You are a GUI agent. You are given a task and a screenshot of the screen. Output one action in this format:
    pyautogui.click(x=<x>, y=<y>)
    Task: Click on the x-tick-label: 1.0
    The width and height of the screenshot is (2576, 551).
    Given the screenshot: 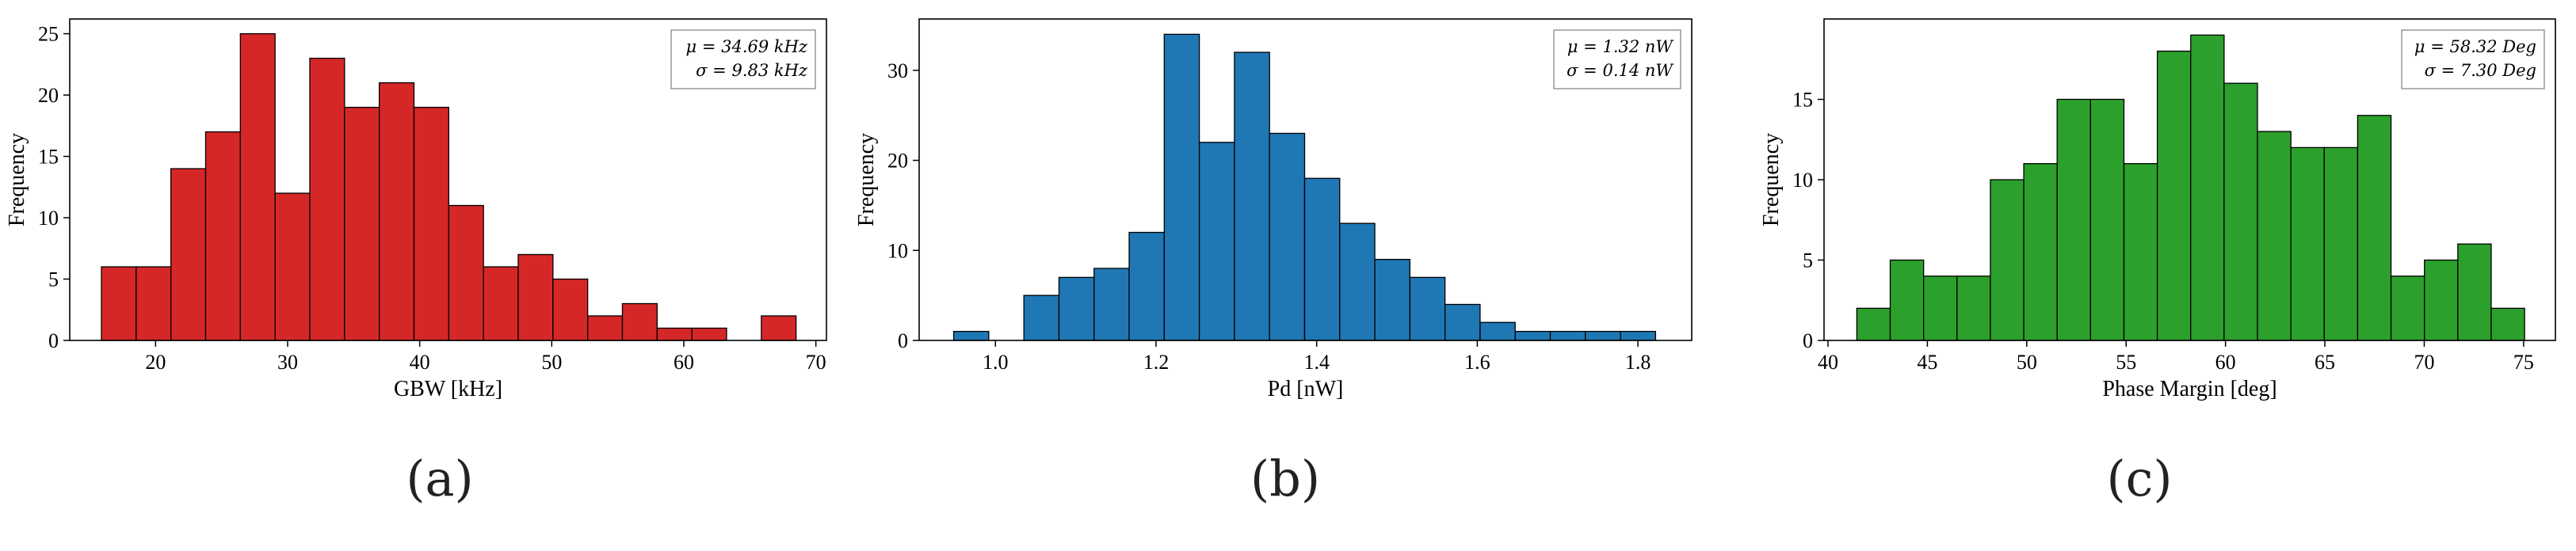 What is the action you would take?
    pyautogui.click(x=996, y=362)
    